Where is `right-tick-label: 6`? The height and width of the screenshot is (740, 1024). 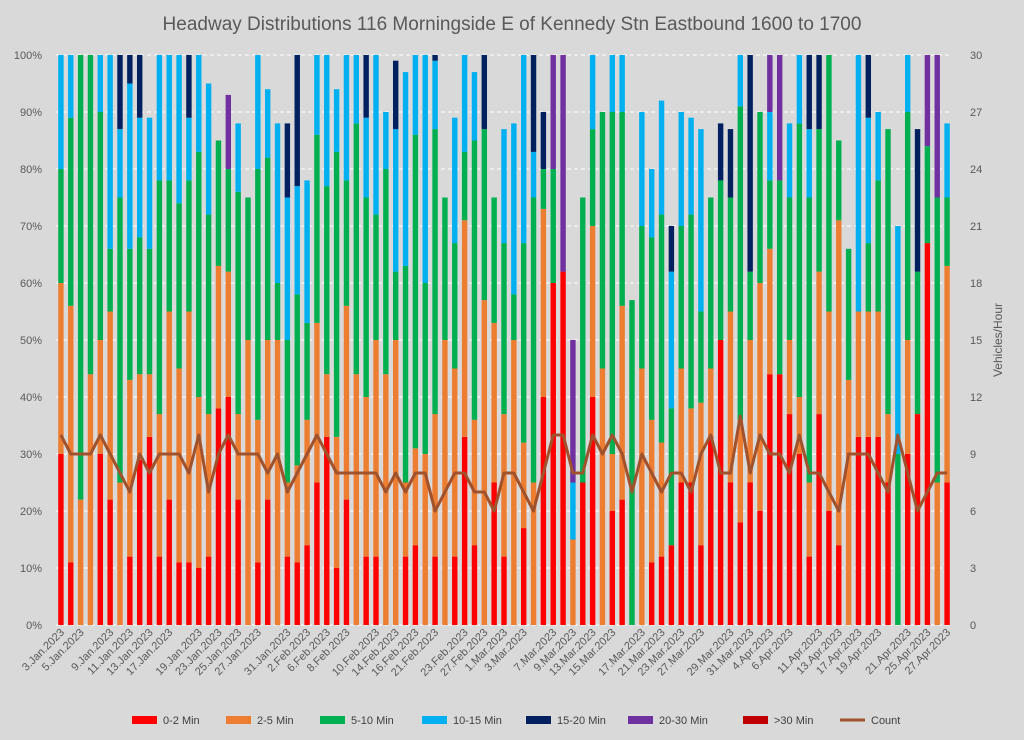 right-tick-label: 6 is located at coordinates (973, 512).